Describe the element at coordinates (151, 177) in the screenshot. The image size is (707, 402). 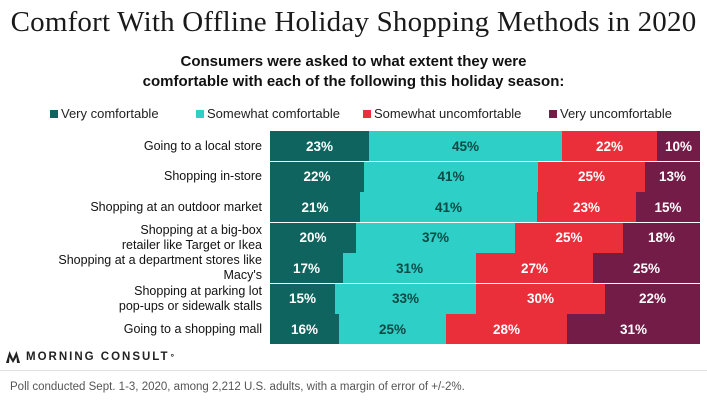
I see `category-label: Shopping in-store` at that location.